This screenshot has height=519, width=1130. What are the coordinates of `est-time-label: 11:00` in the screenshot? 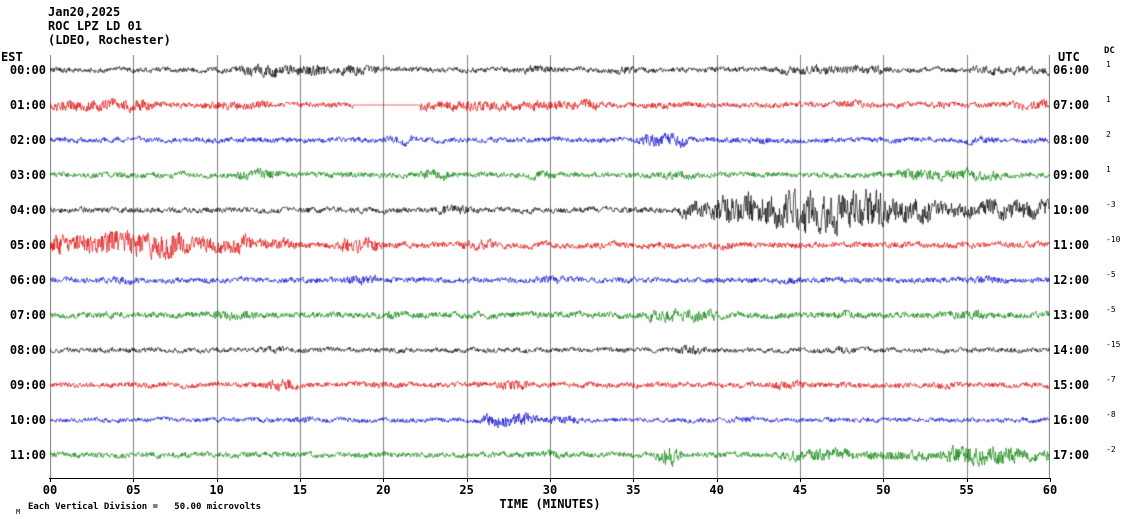 It's located at (27, 455).